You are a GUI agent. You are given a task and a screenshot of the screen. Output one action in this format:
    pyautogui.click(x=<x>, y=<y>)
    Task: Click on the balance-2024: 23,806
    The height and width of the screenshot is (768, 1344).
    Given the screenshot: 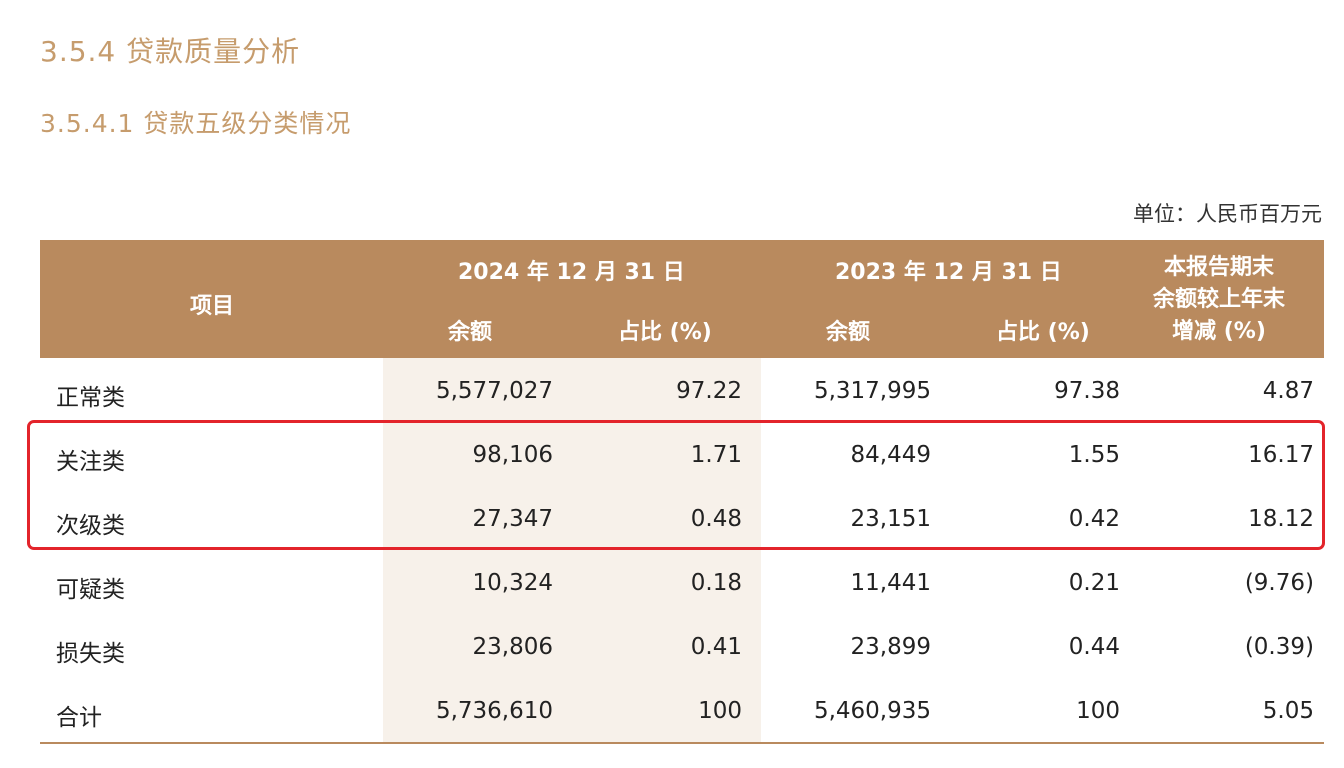 What is the action you would take?
    pyautogui.click(x=512, y=647)
    